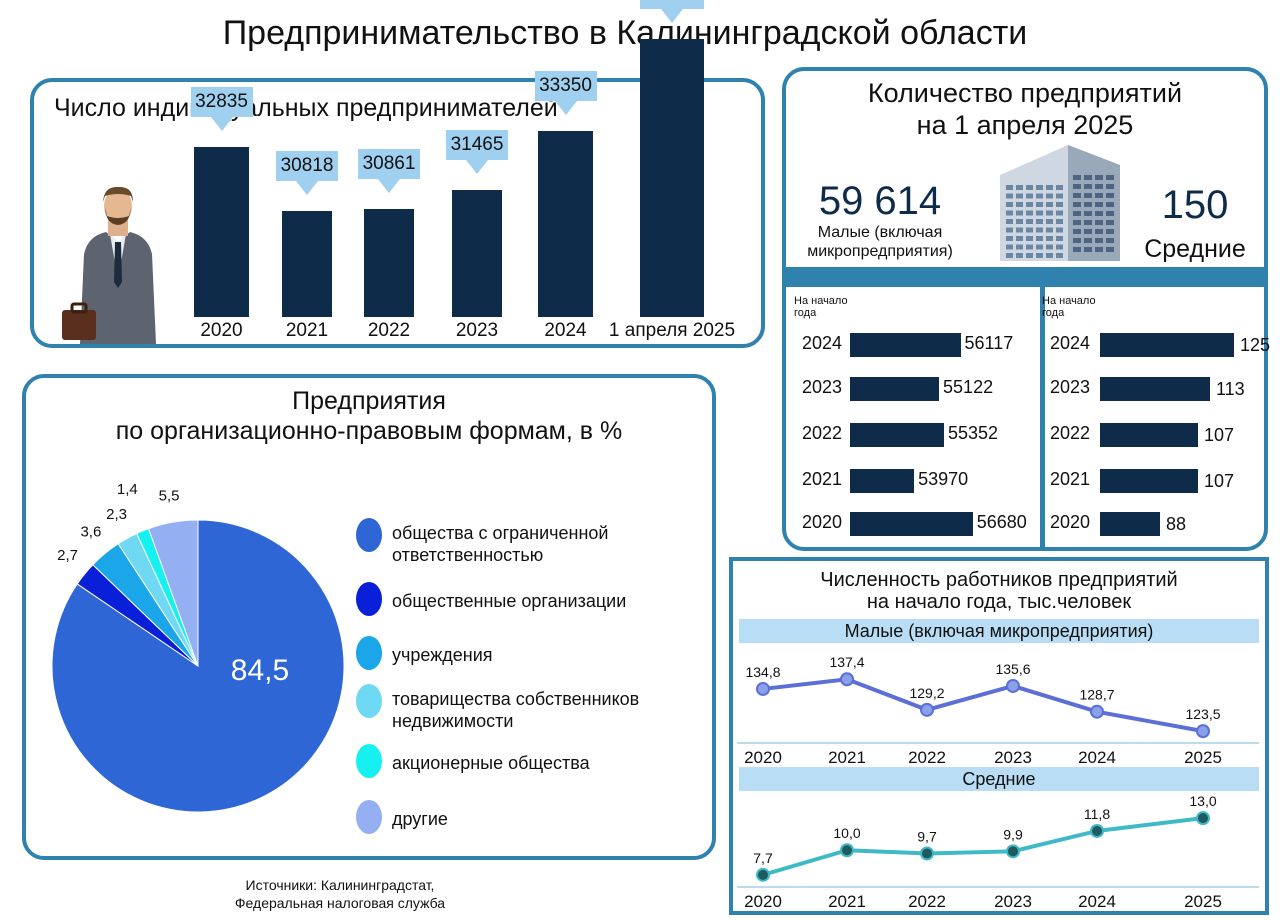 The width and height of the screenshot is (1280, 920). What do you see at coordinates (846, 833) in the screenshot?
I see `point-label: 10,0` at bounding box center [846, 833].